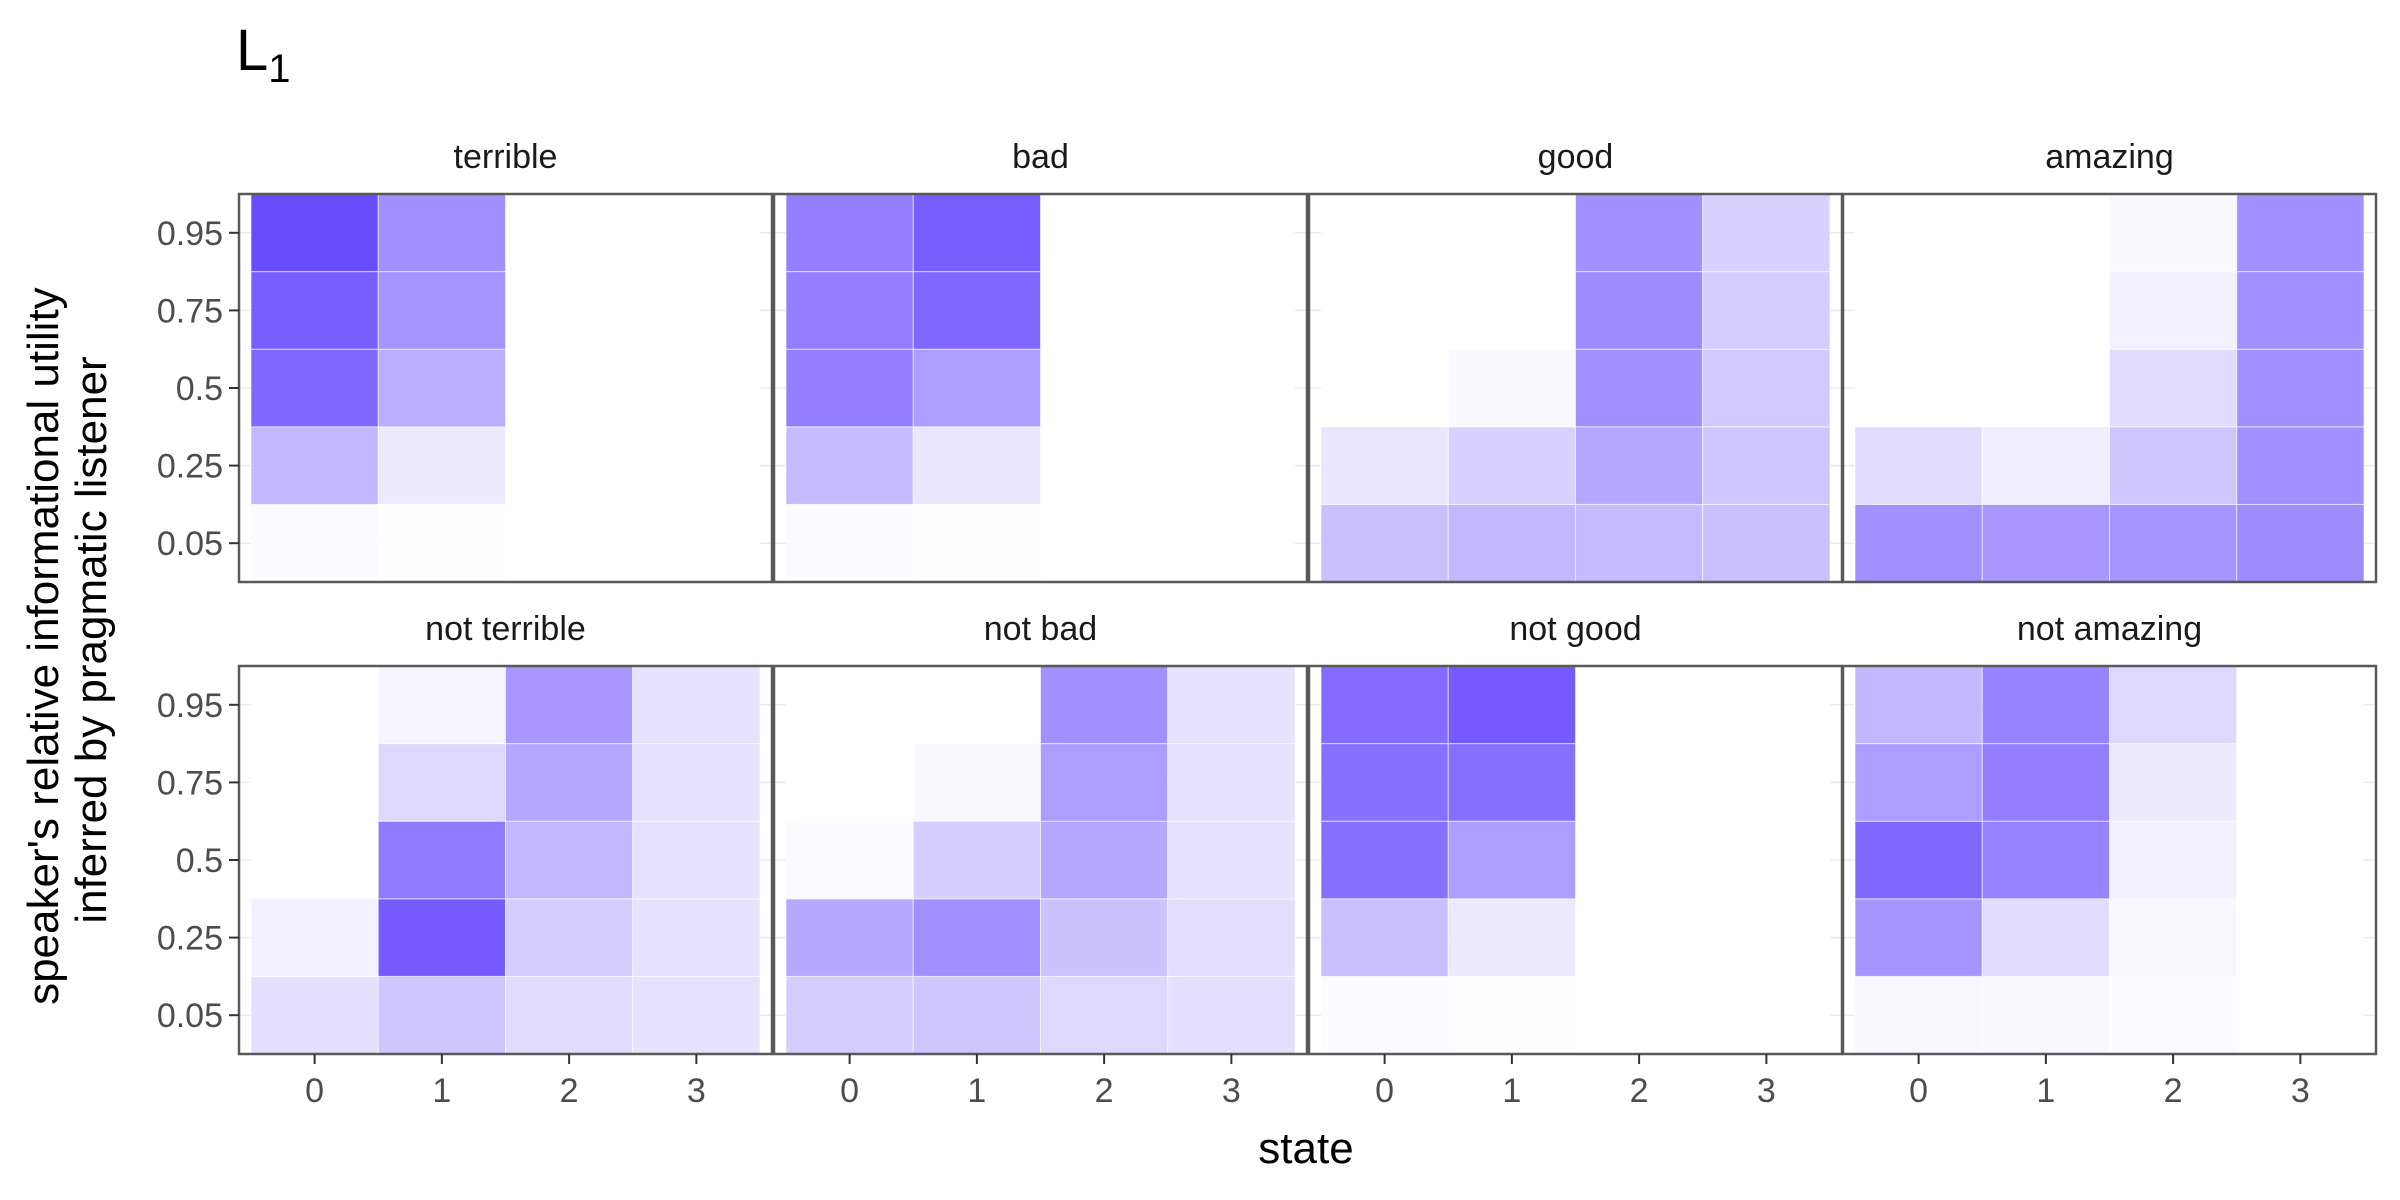 This screenshot has width=2400, height=1200. I want to click on facet-panel: not terrible, so click(505, 833).